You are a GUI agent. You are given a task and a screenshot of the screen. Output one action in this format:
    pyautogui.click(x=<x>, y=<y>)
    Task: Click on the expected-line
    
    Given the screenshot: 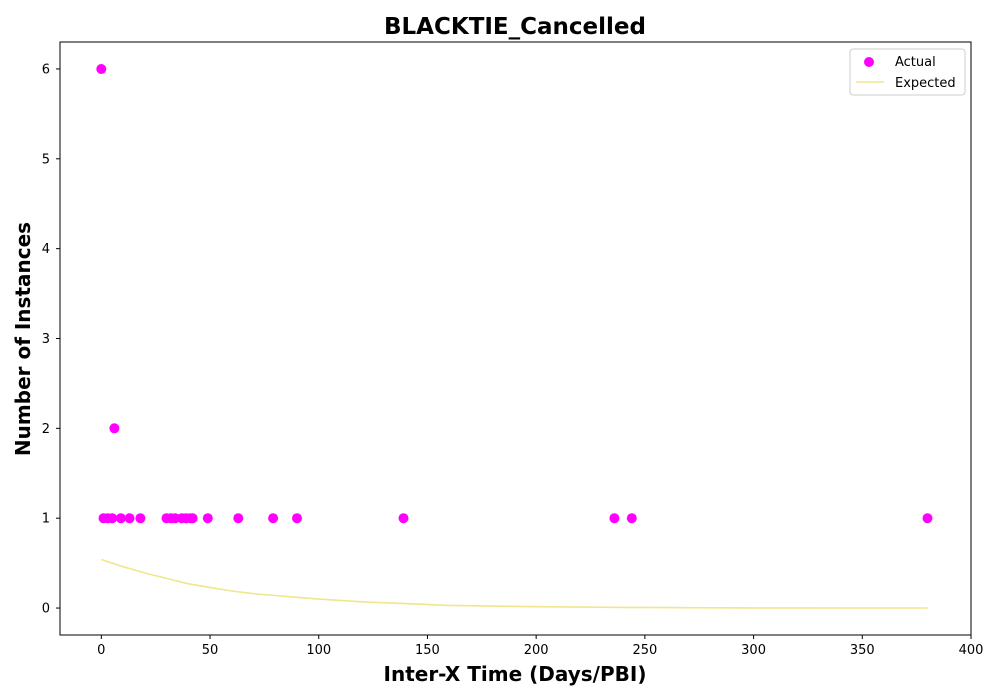 What is the action you would take?
    pyautogui.click(x=514, y=583)
    